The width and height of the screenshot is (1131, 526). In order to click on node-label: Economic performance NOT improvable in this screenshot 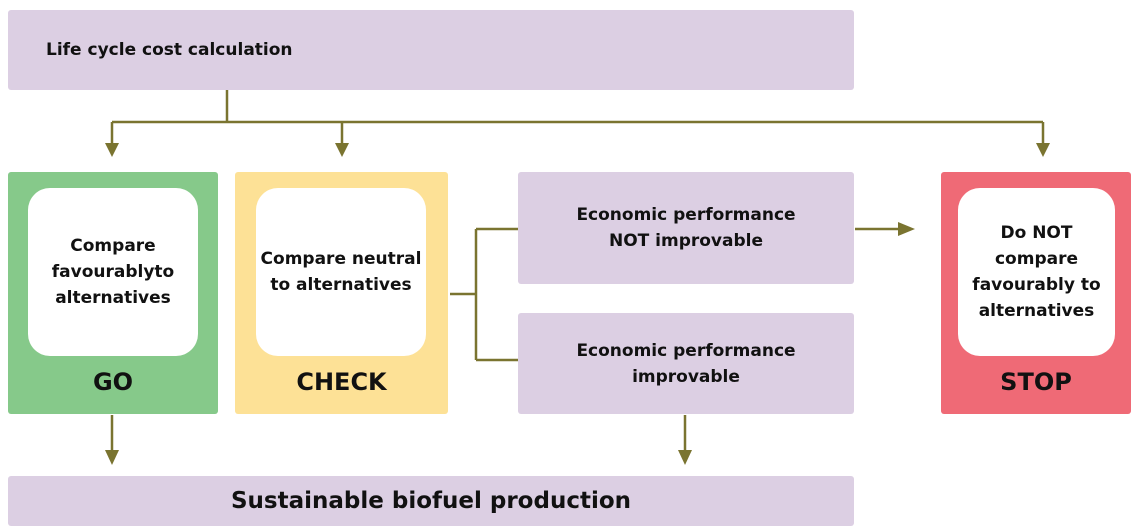, I will do `click(686, 228)`.